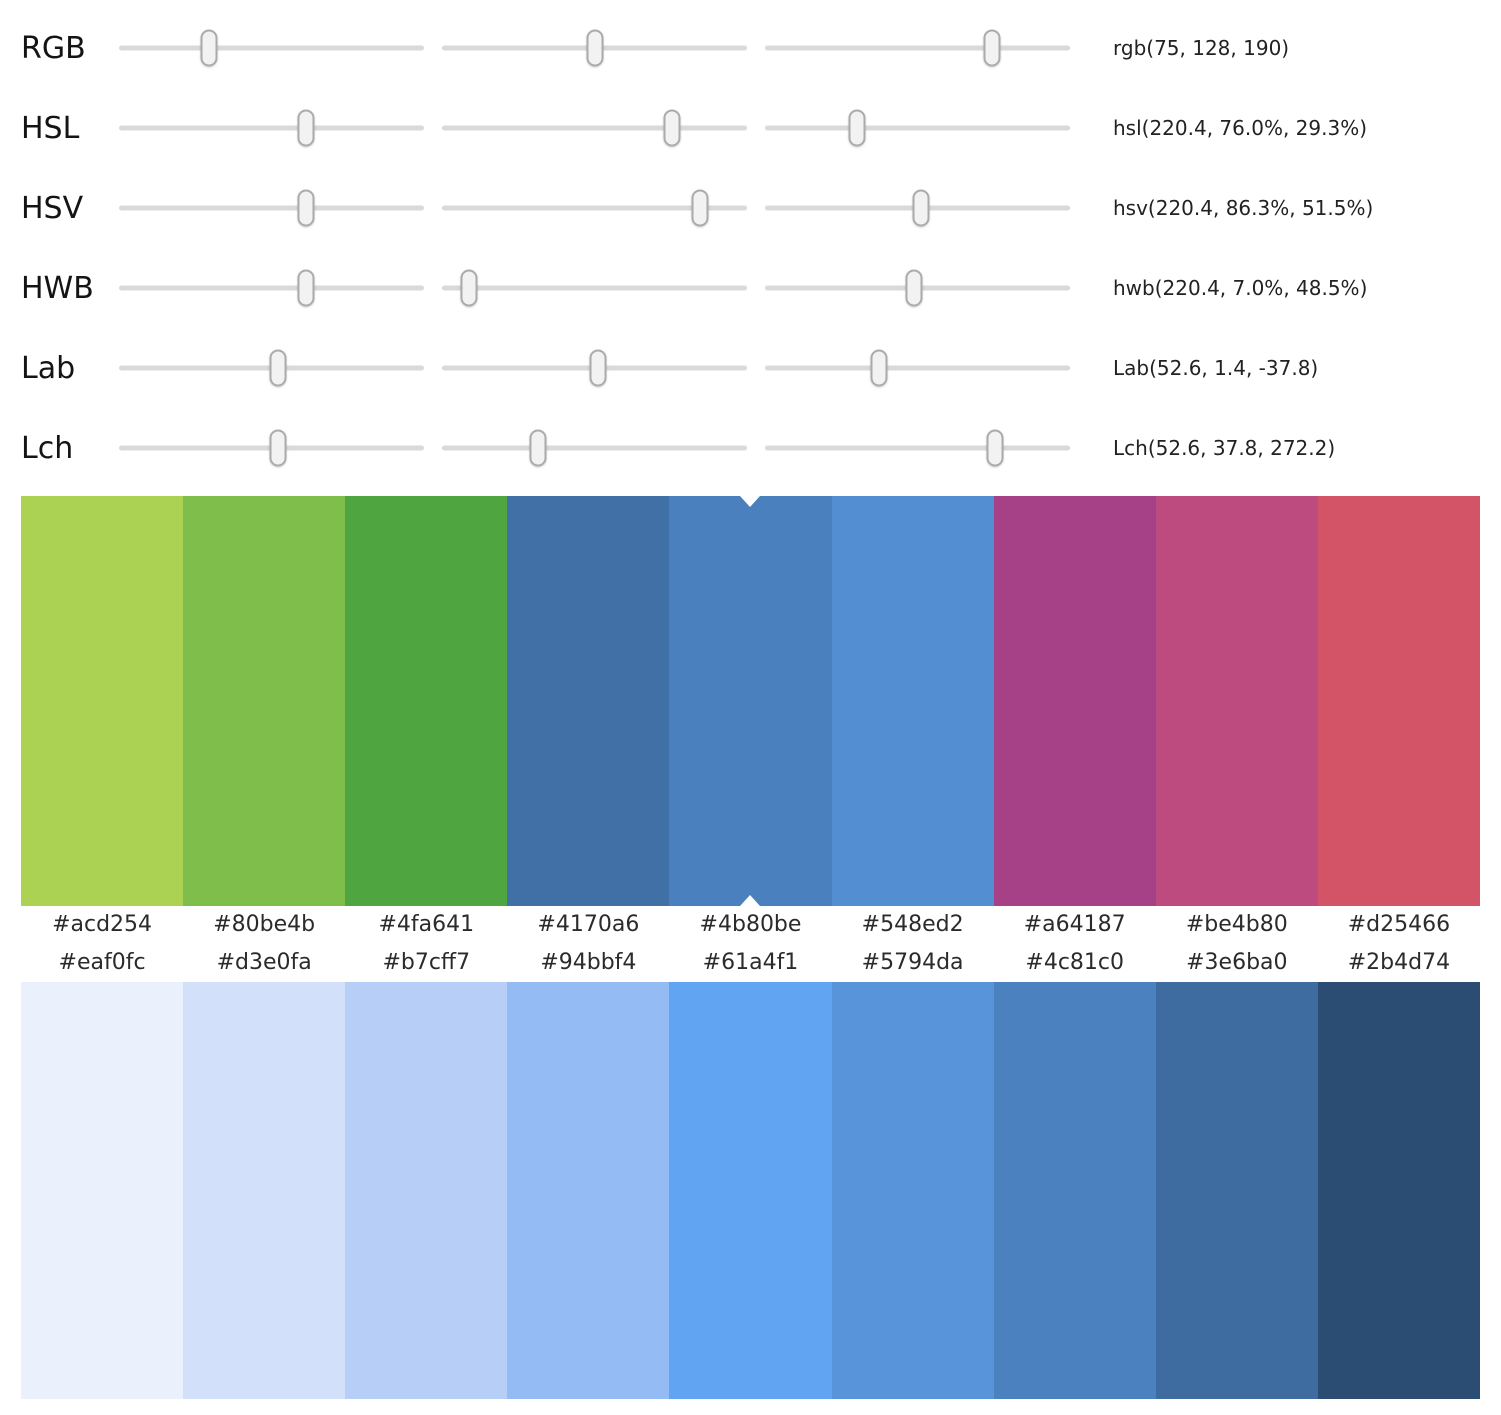 This screenshot has width=1501, height=1415. I want to click on hwb-component-1-slider, so click(271, 288).